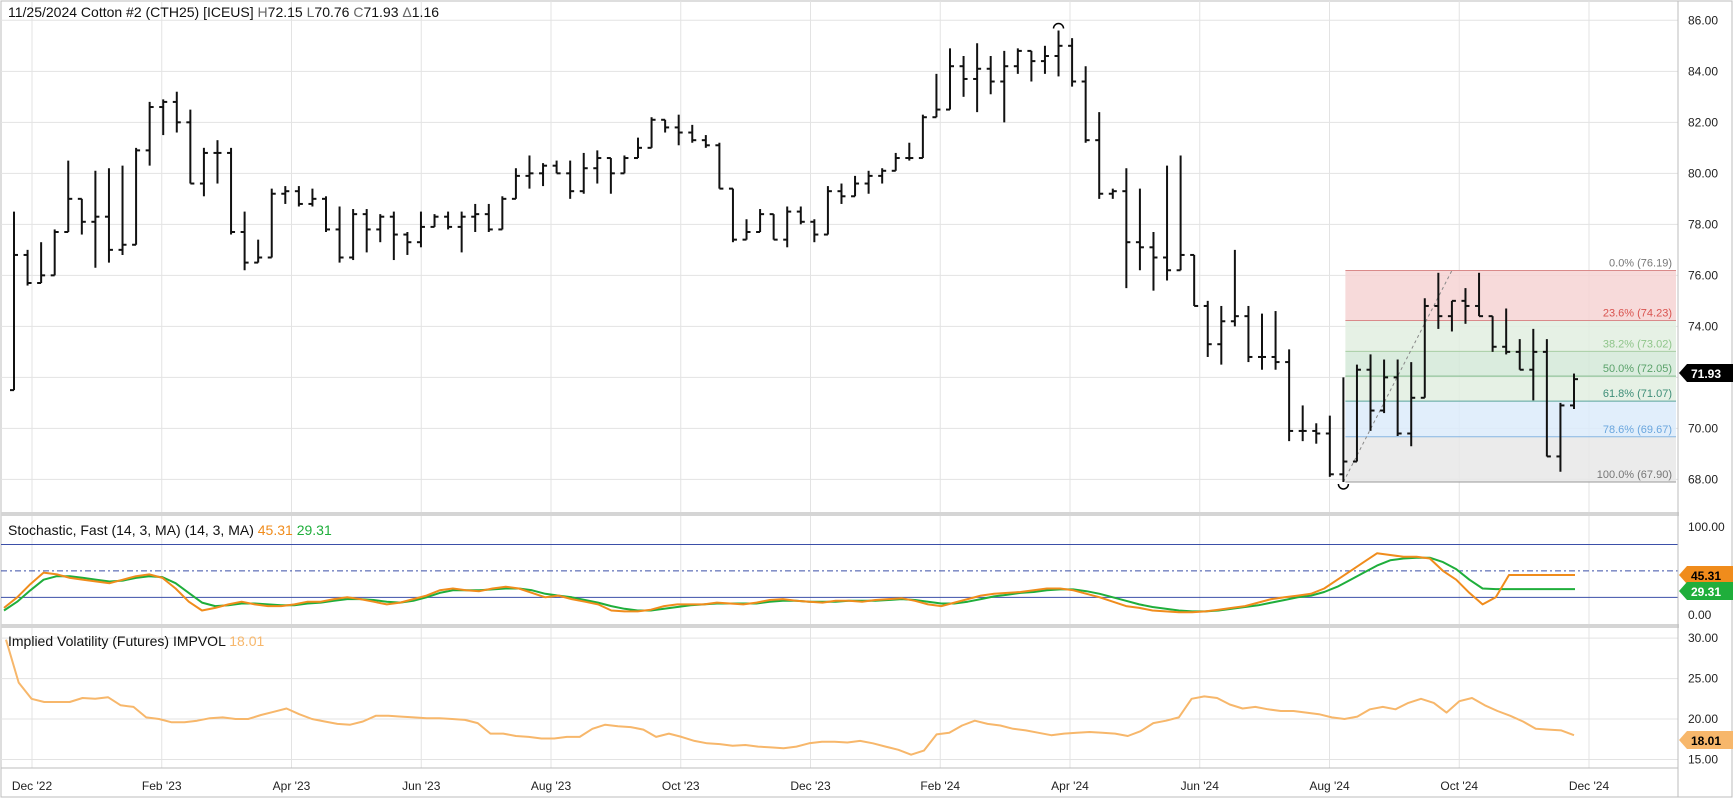  I want to click on swing-high-marker, so click(1058, 25).